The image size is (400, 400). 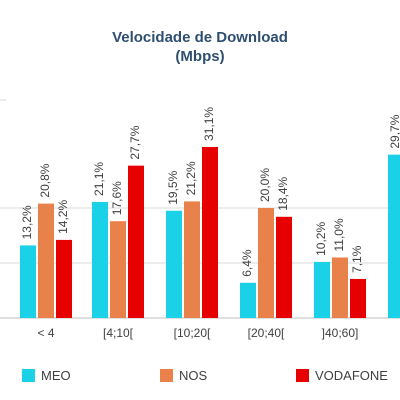 What do you see at coordinates (265, 185) in the screenshot?
I see `data-label: 20,0%` at bounding box center [265, 185].